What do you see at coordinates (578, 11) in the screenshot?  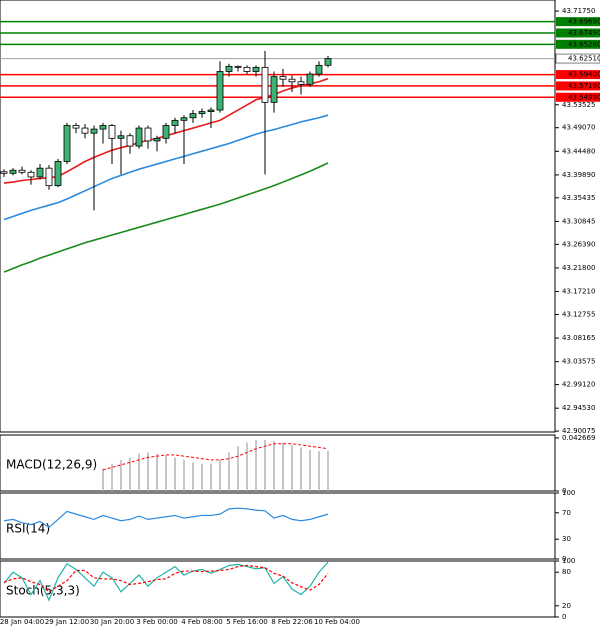 I see `y-tick-label: 43.71750` at bounding box center [578, 11].